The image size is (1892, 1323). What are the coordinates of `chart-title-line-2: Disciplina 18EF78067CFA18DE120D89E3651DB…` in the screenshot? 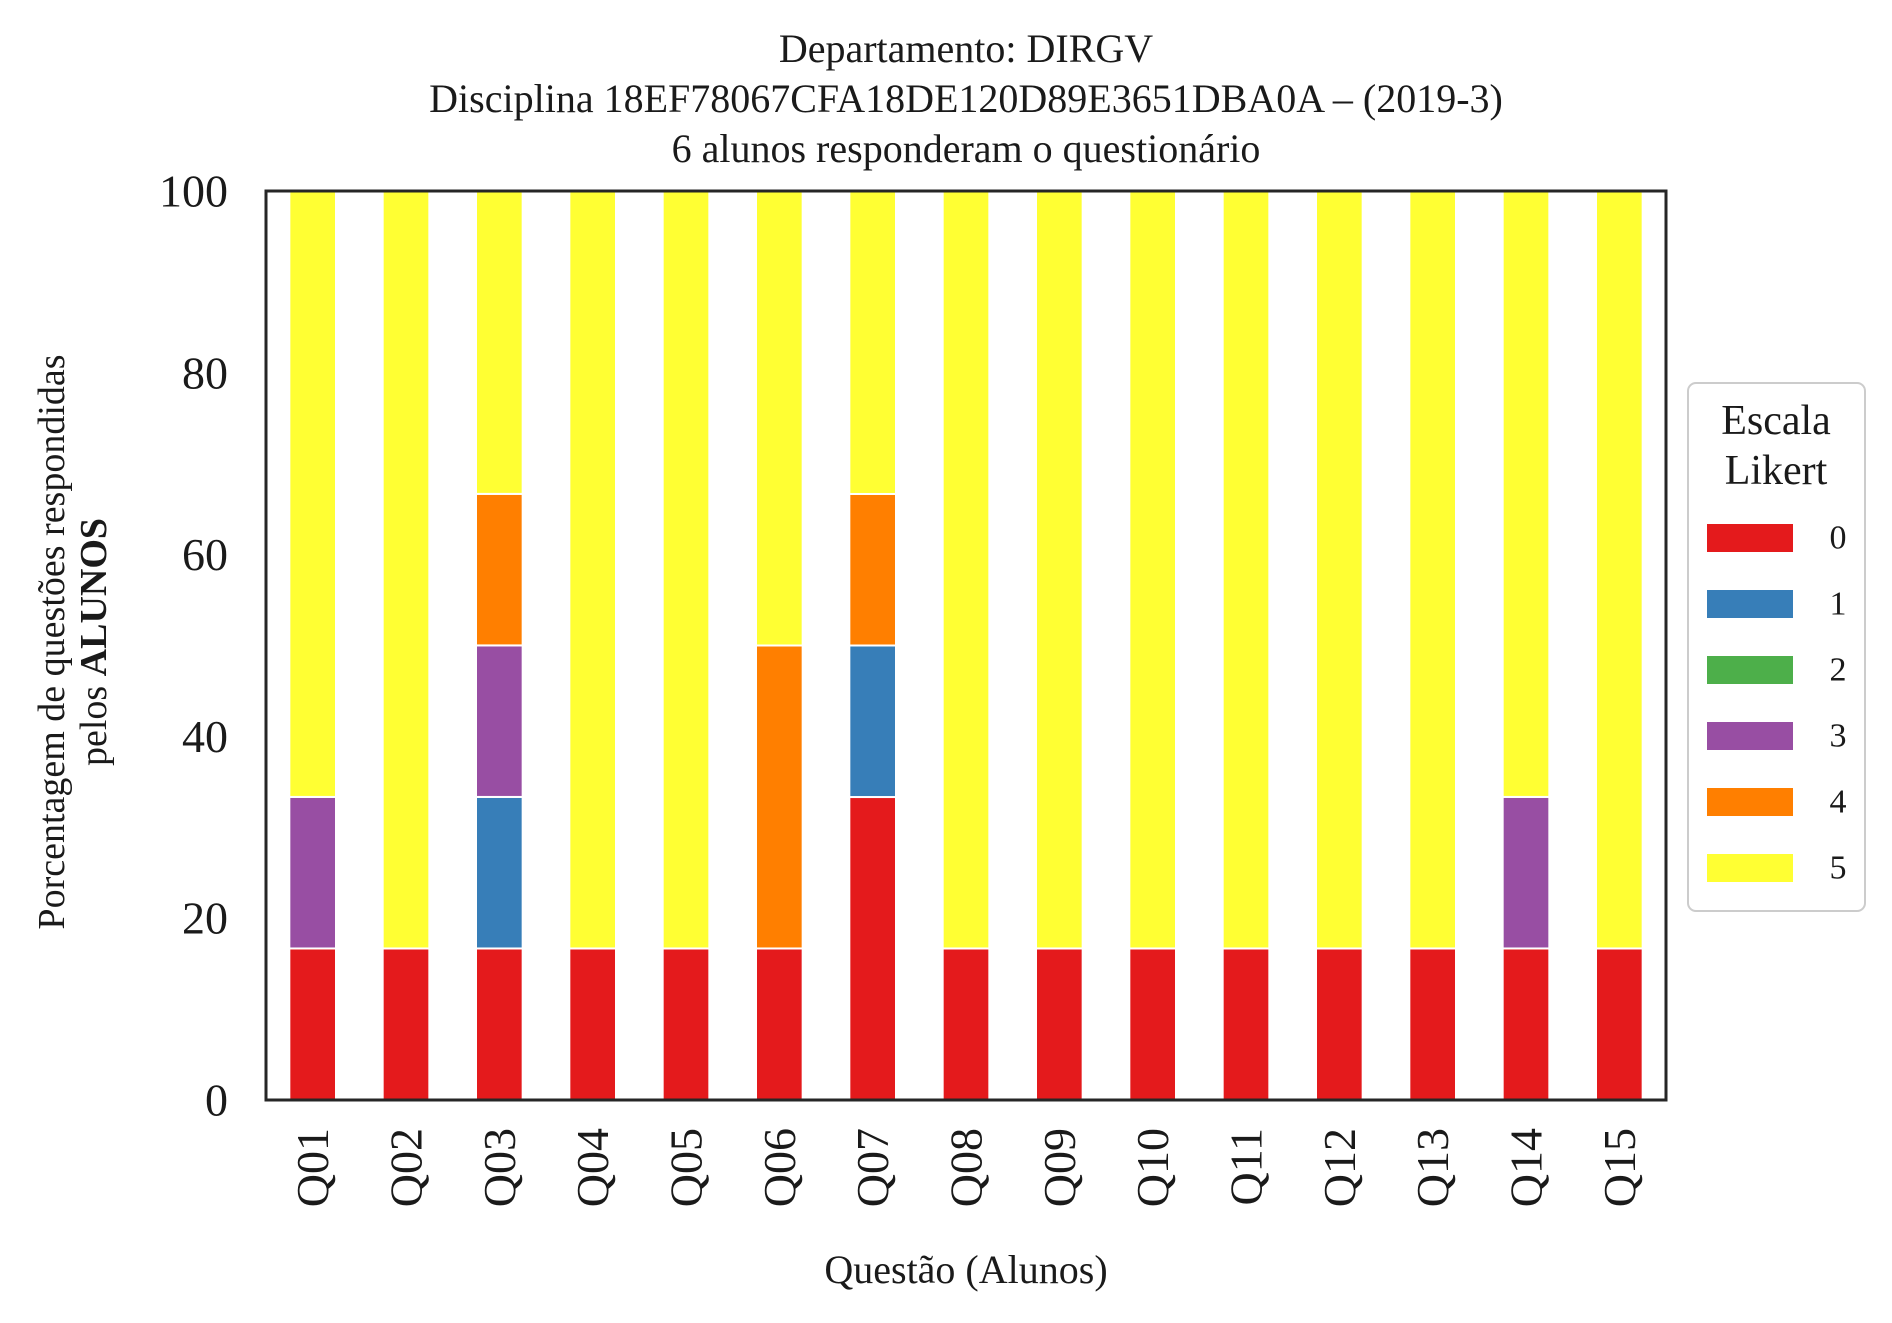 It's located at (966, 98).